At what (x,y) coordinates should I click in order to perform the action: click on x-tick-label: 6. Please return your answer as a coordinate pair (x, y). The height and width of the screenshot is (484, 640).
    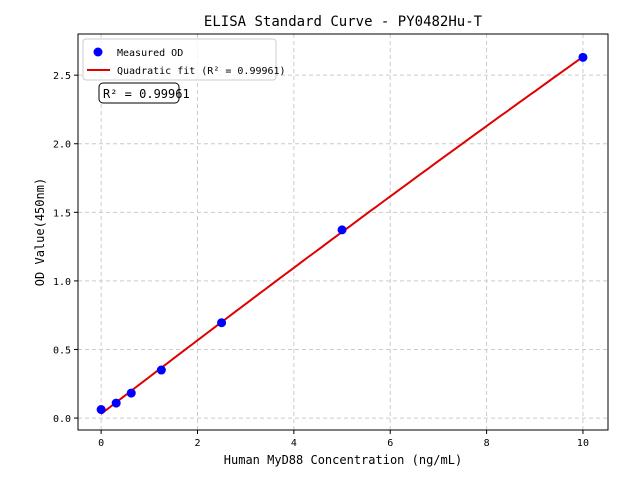
    Looking at the image, I should click on (390, 443).